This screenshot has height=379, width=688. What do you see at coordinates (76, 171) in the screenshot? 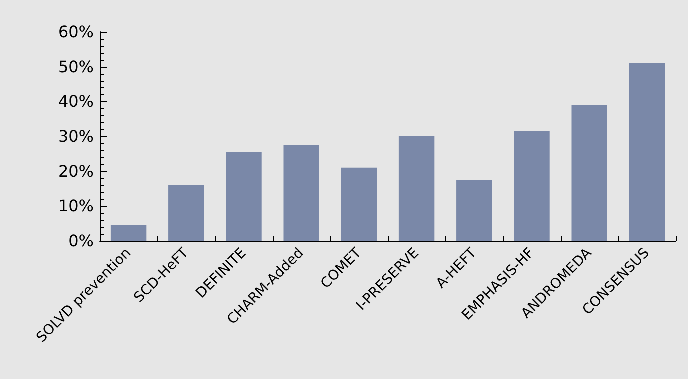
I see `y-tick-label: 20%` at bounding box center [76, 171].